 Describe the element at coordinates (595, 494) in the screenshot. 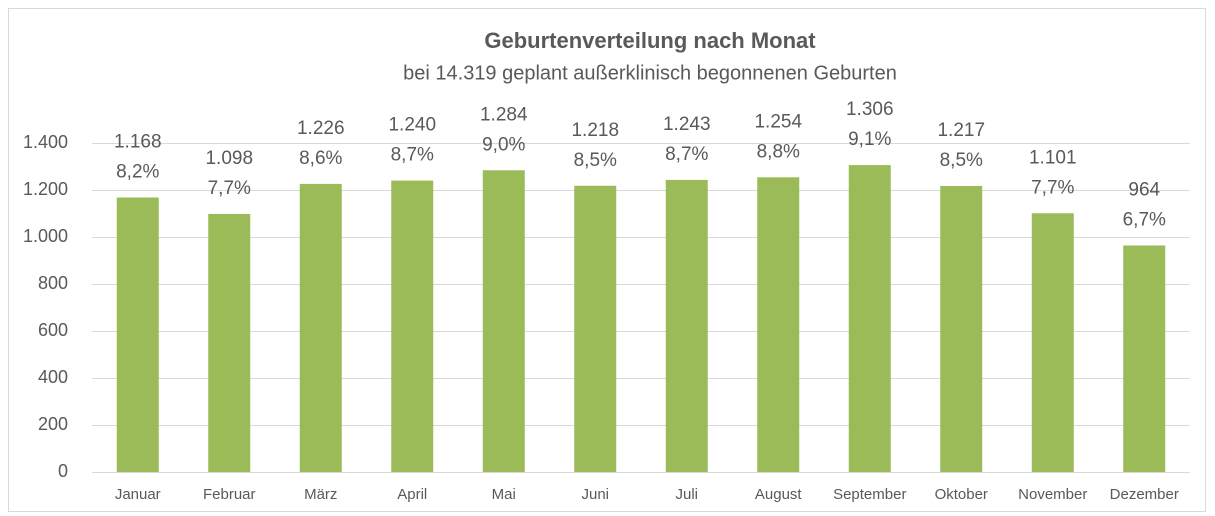

I see `x-tick-label: Juni` at that location.